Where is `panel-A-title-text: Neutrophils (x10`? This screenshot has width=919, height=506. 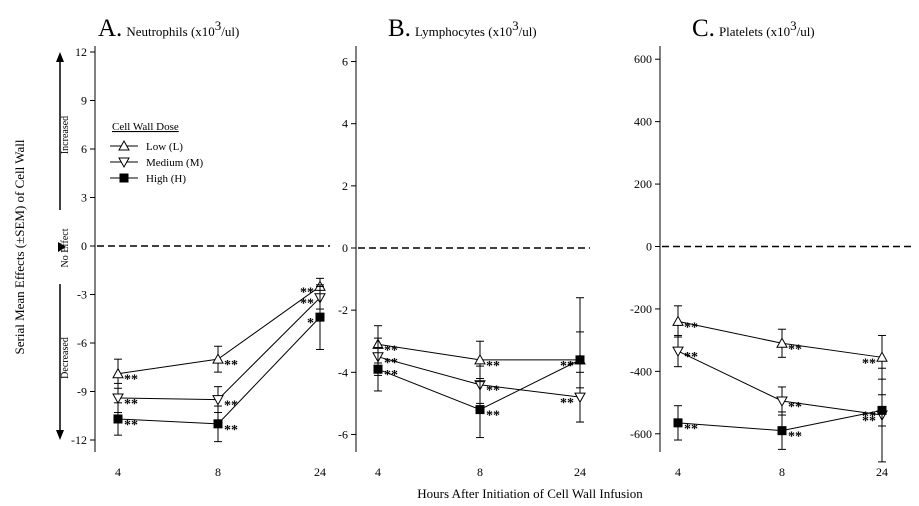 panel-A-title-text: Neutrophils (x10 is located at coordinates (170, 31).